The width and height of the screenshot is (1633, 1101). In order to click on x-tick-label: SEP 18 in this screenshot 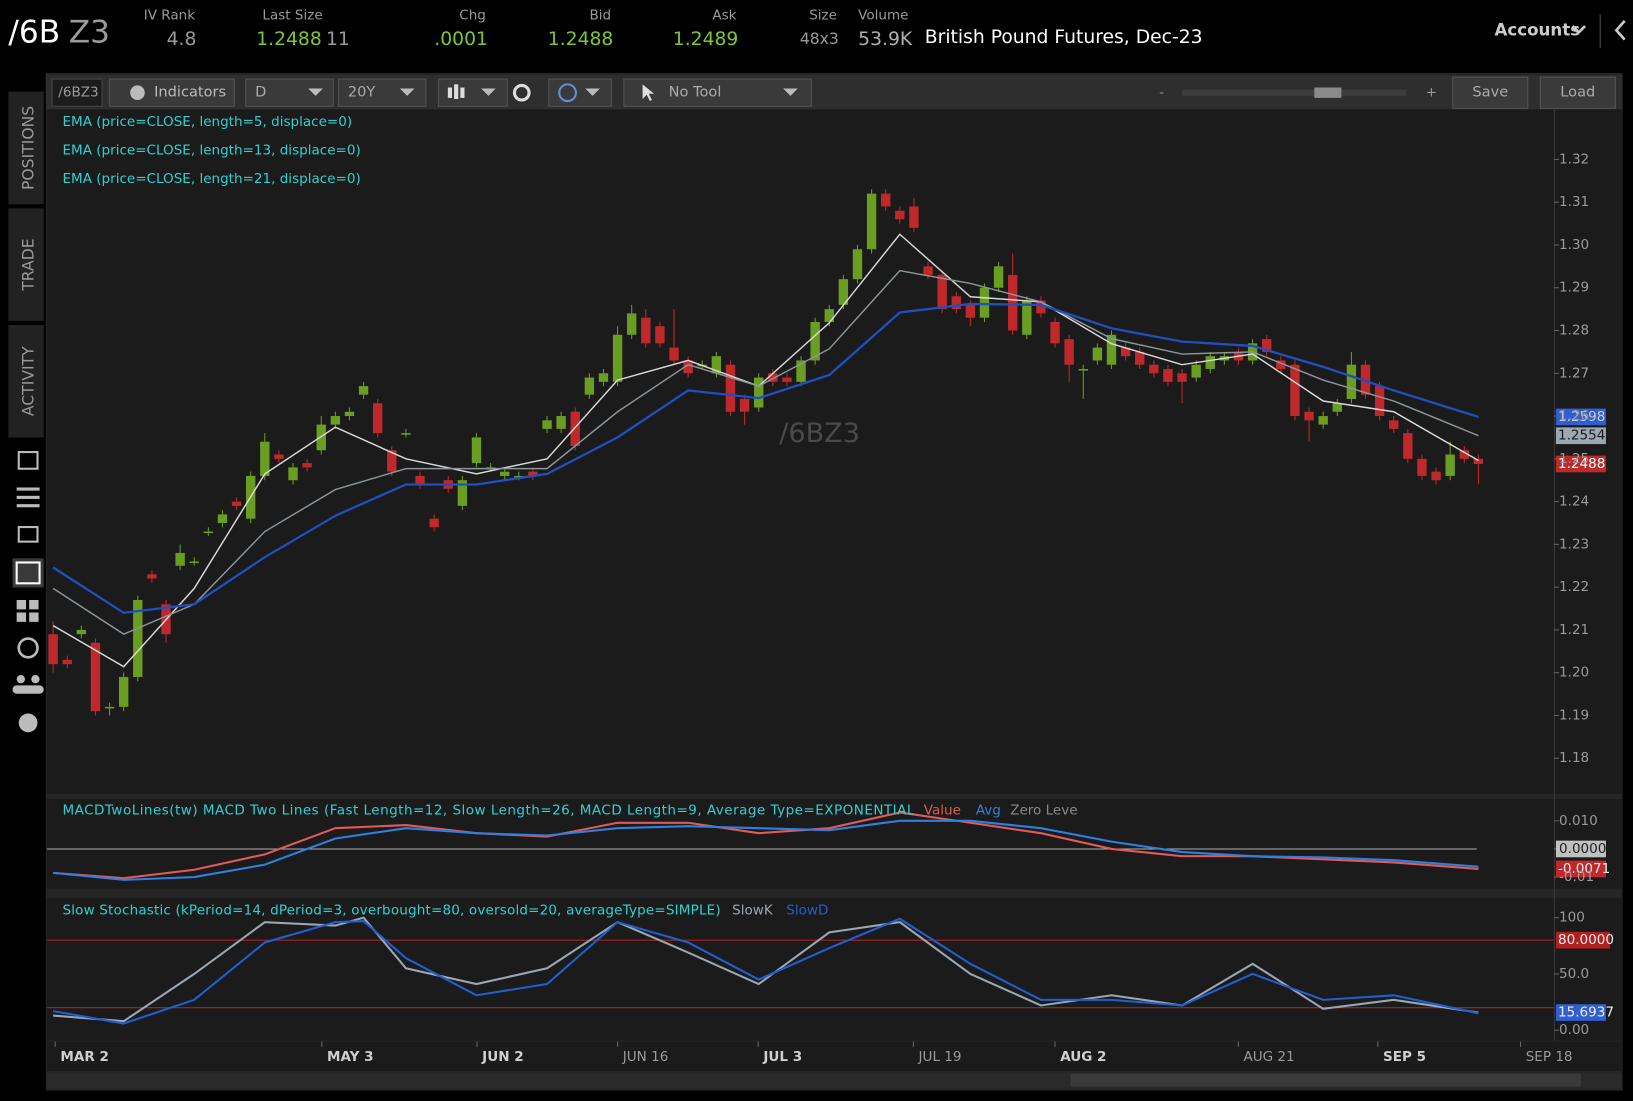, I will do `click(1549, 1057)`.